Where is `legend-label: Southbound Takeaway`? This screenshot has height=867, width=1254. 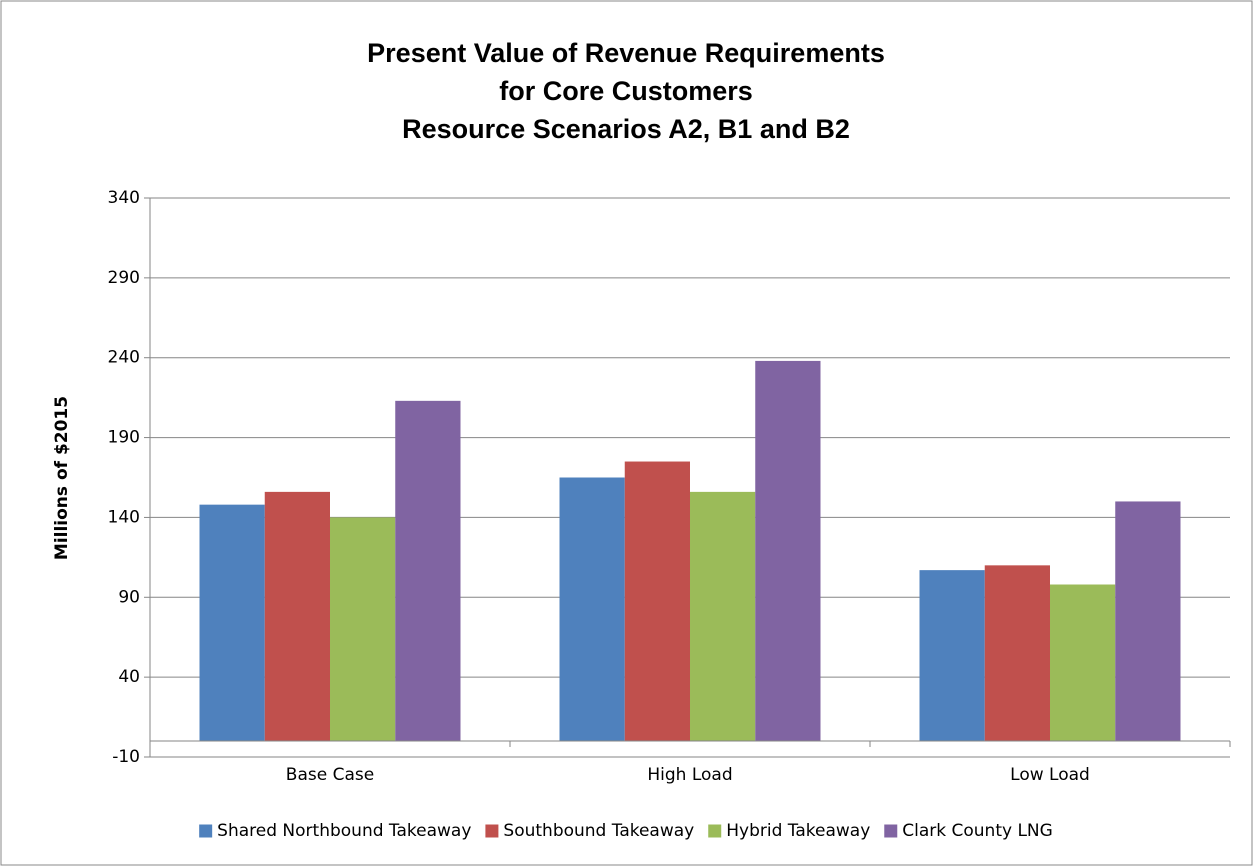 legend-label: Southbound Takeaway is located at coordinates (598, 831).